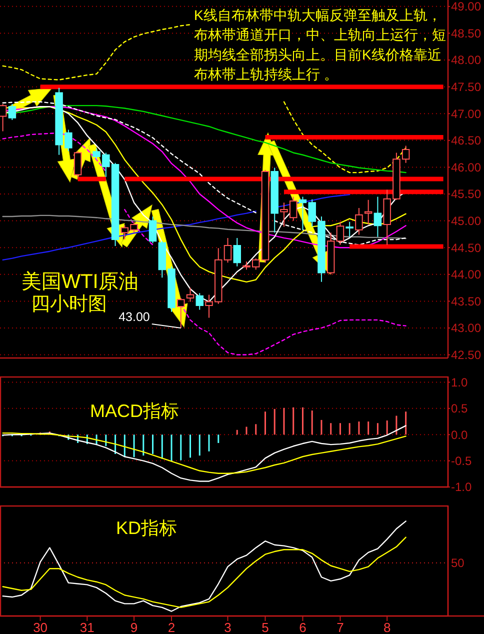  I want to click on x-tick-label: 7, so click(340, 627).